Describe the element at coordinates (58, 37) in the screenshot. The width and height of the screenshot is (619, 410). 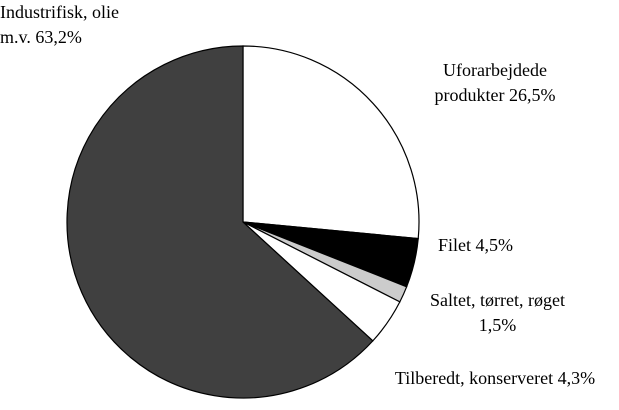
I see `value-label: 63,2%` at that location.